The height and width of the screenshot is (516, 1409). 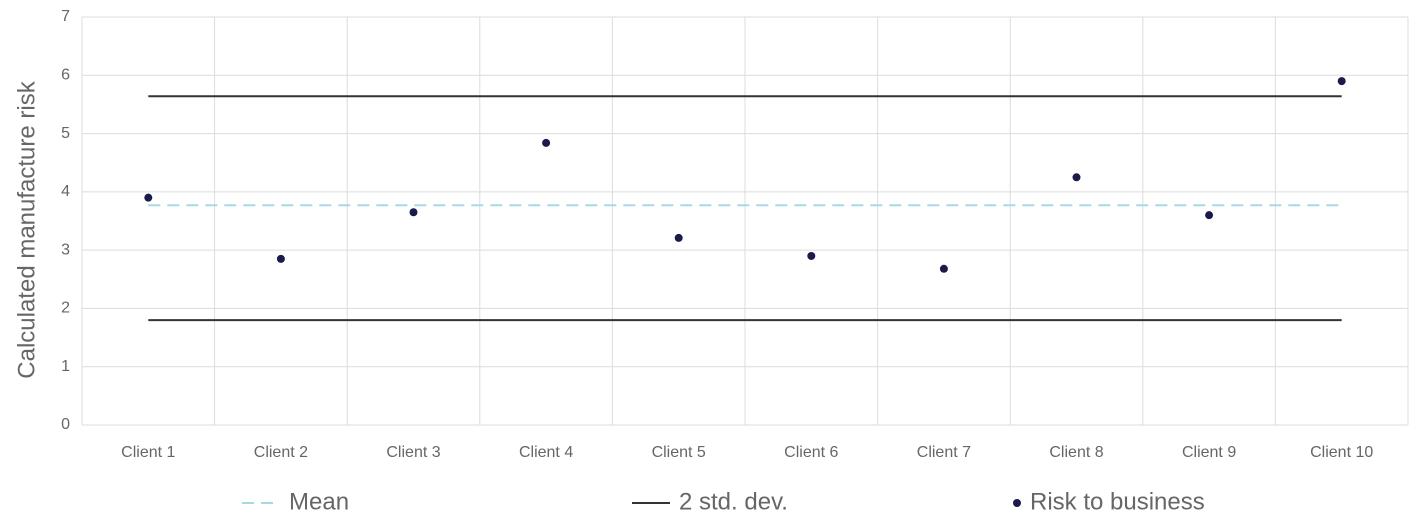 I want to click on x-tick-label: Client 10, so click(x=1341, y=452).